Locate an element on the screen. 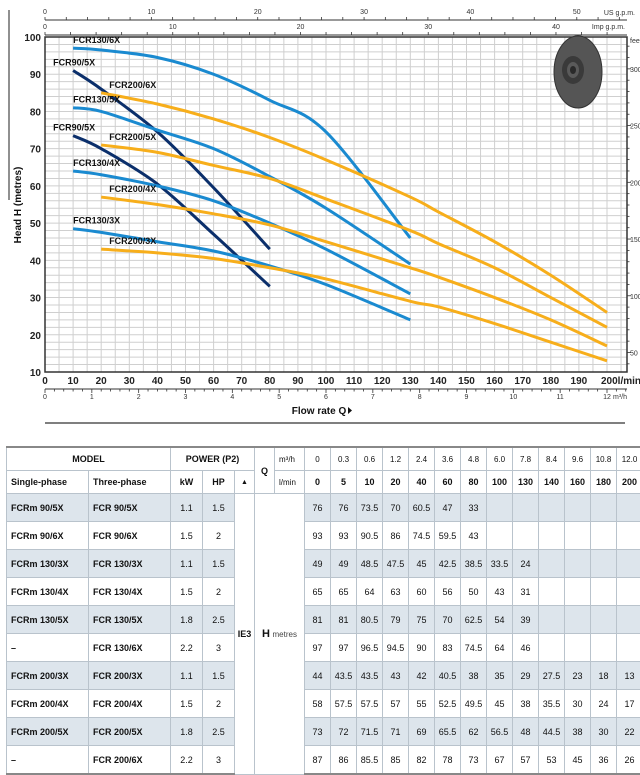 This screenshot has width=640, height=775. x-tick-label: 190 is located at coordinates (579, 381).